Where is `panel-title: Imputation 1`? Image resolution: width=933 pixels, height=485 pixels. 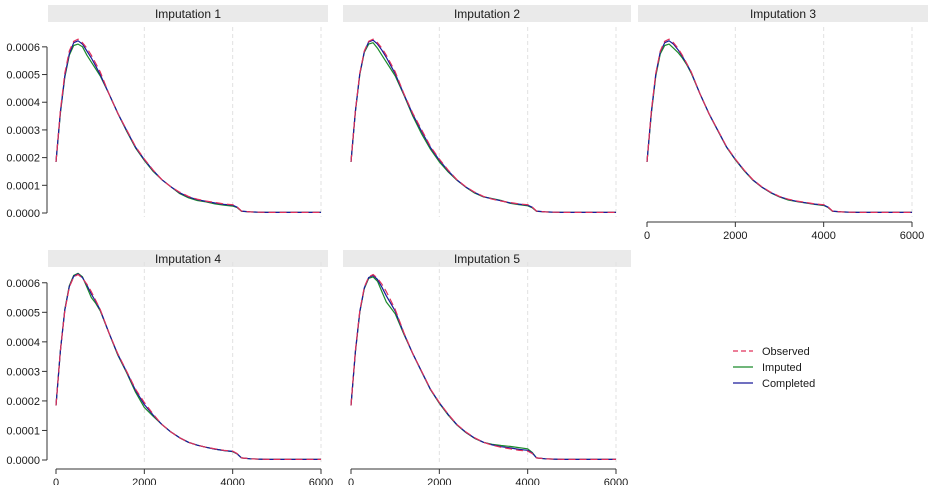
panel-title: Imputation 1 is located at coordinates (188, 14).